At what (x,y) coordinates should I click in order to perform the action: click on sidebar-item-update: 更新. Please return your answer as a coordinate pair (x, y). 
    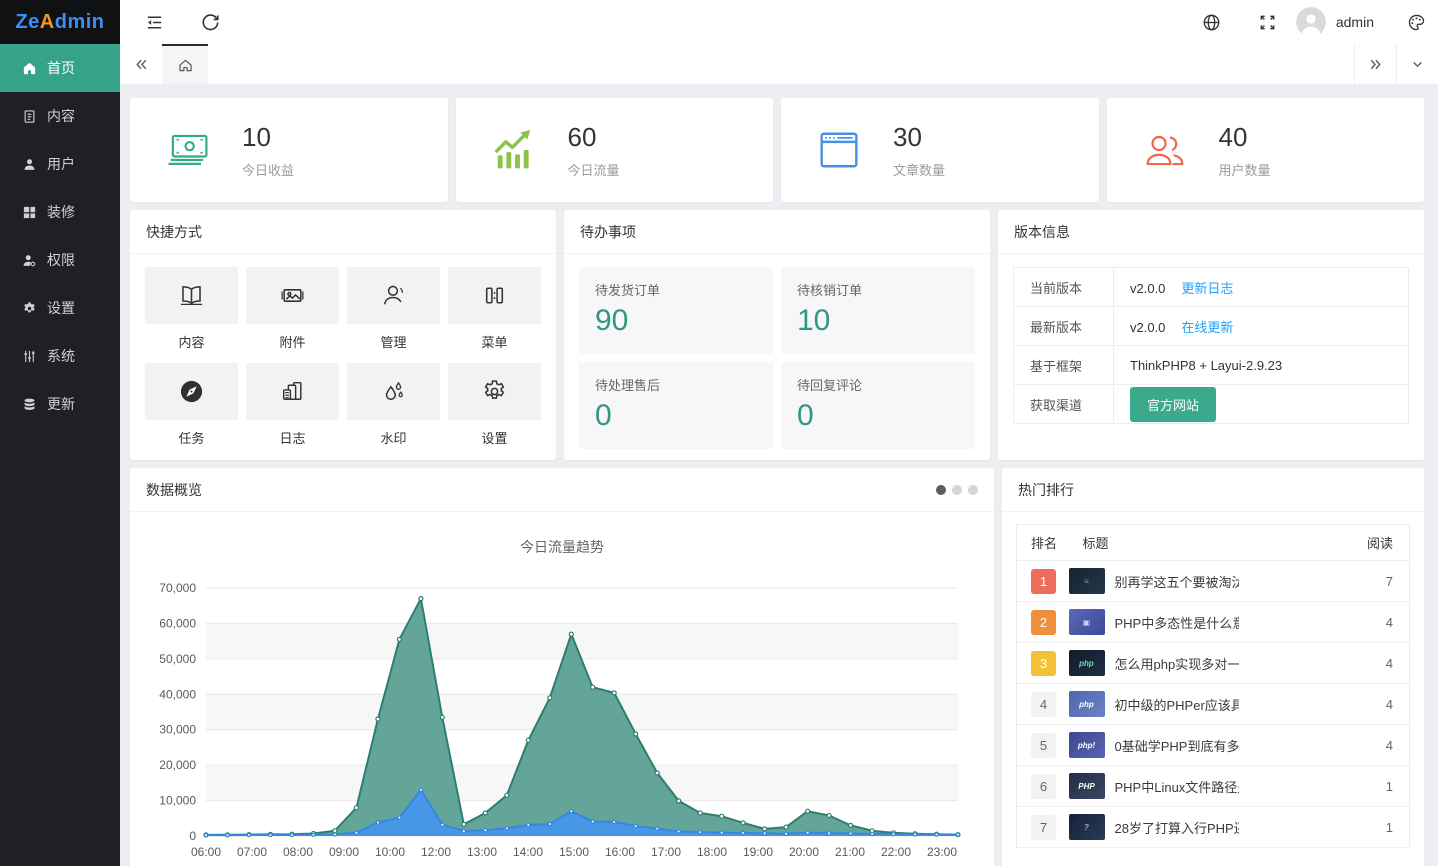
    Looking at the image, I should click on (60, 404).